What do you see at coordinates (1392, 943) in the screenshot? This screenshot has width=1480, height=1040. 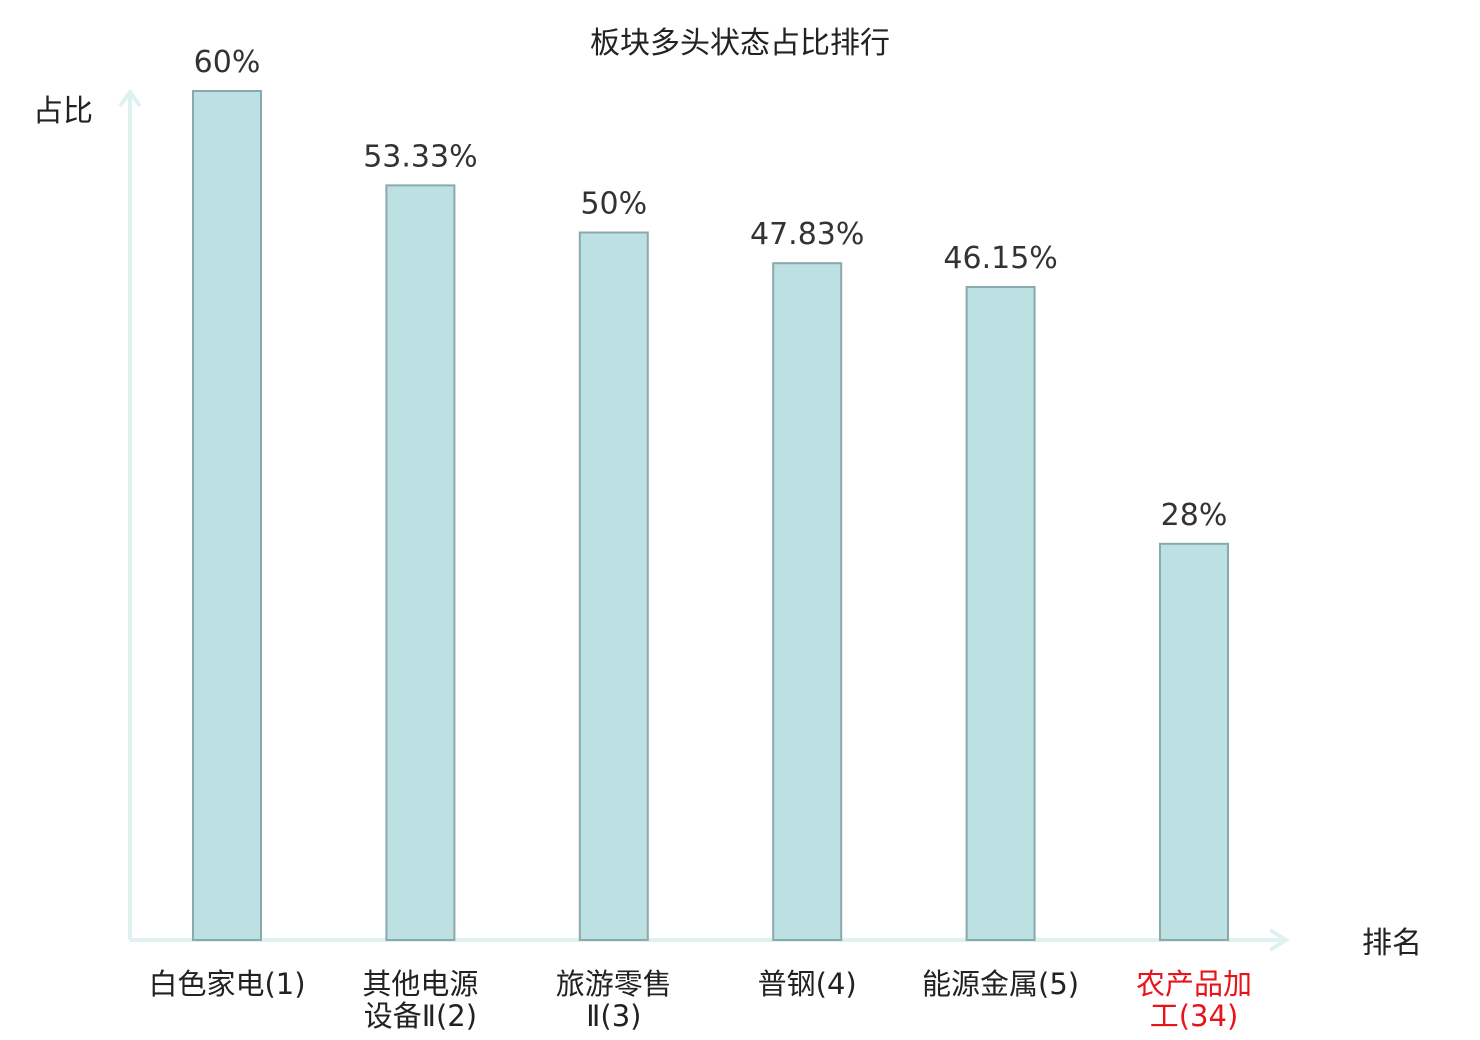 I see `x-axis-label: 排名` at bounding box center [1392, 943].